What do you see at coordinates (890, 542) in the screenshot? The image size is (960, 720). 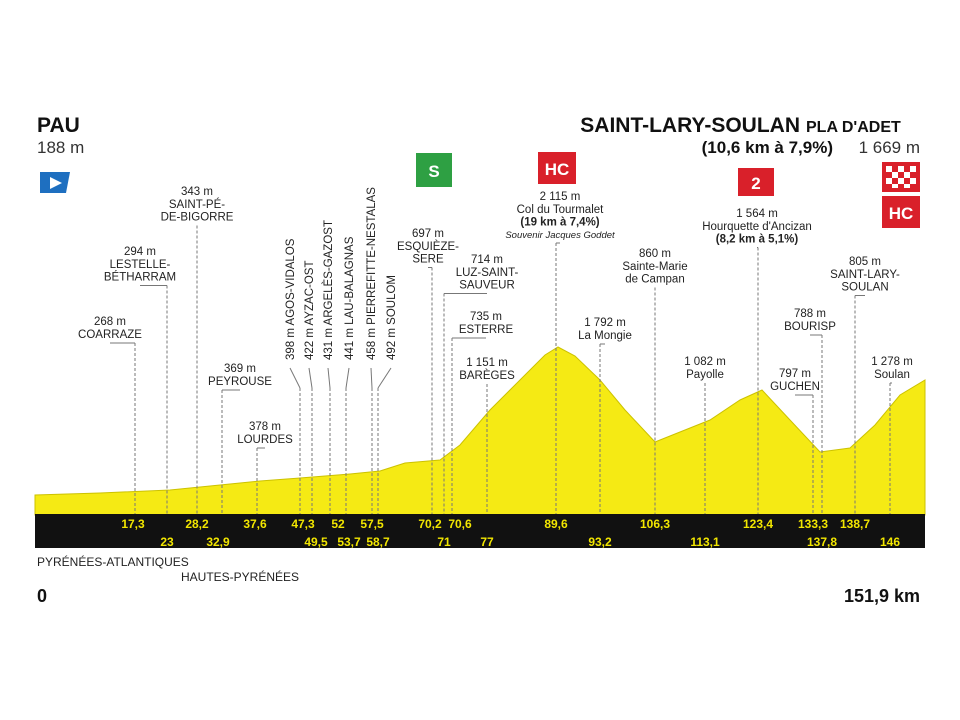 I see `km-label: 146` at bounding box center [890, 542].